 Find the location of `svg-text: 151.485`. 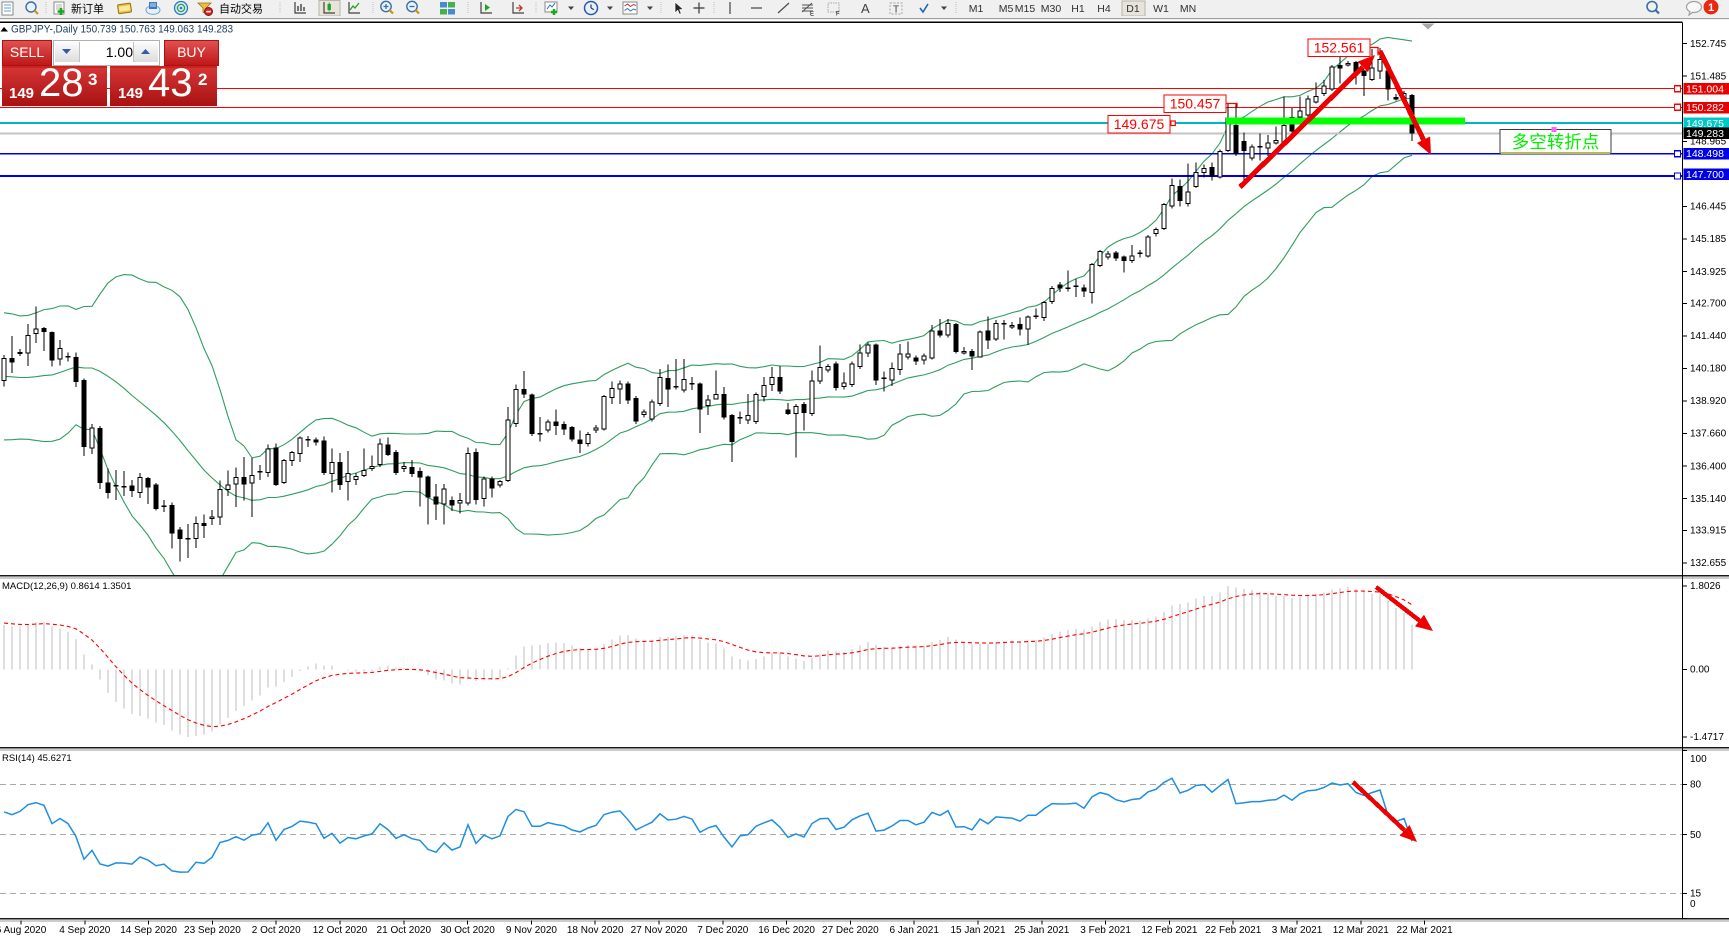

svg-text: 151.485 is located at coordinates (1708, 76).